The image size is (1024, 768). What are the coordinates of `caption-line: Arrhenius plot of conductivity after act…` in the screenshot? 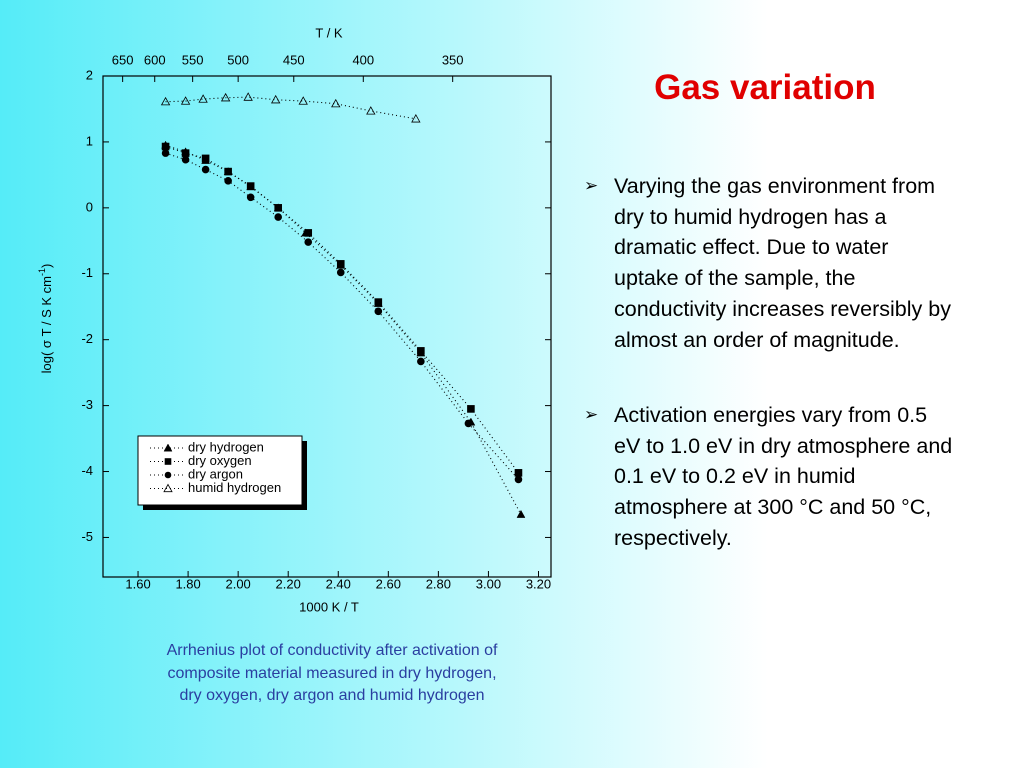 It's located at (332, 650).